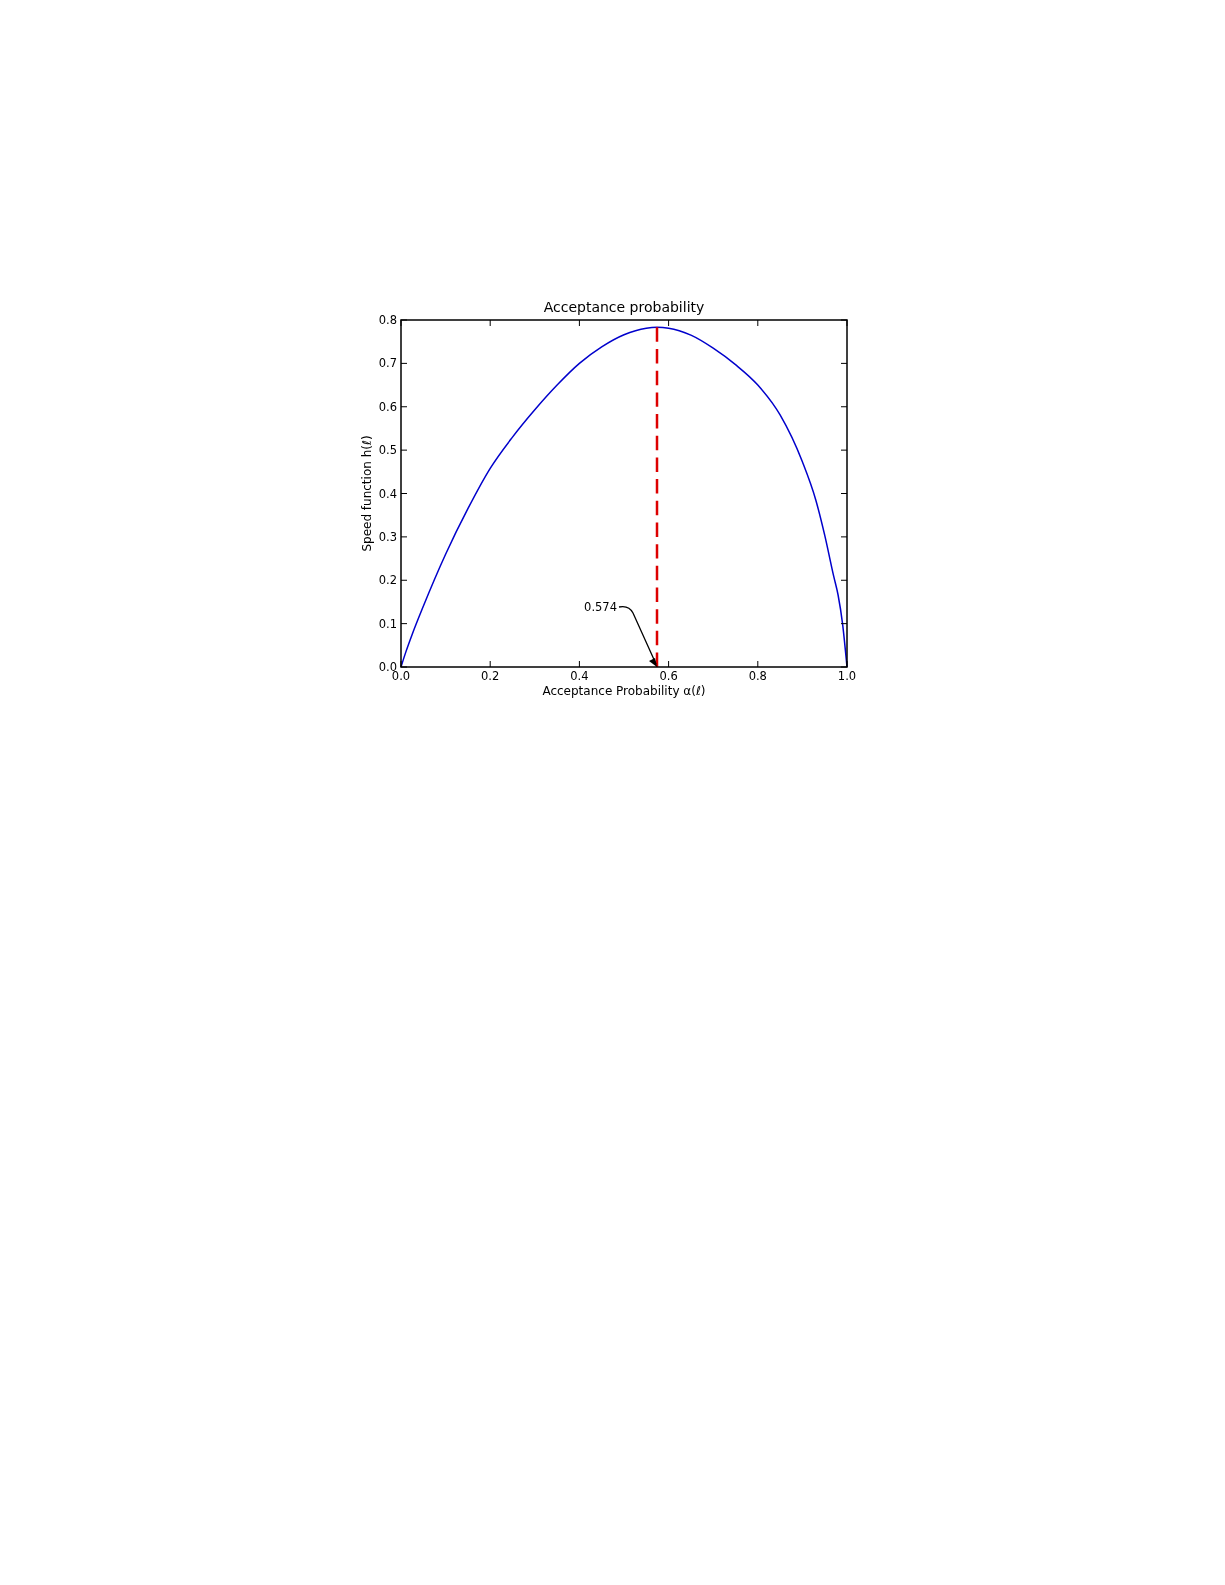 This screenshot has width=1225, height=1585. What do you see at coordinates (387, 580) in the screenshot?
I see `y-tick-label: 0.2` at bounding box center [387, 580].